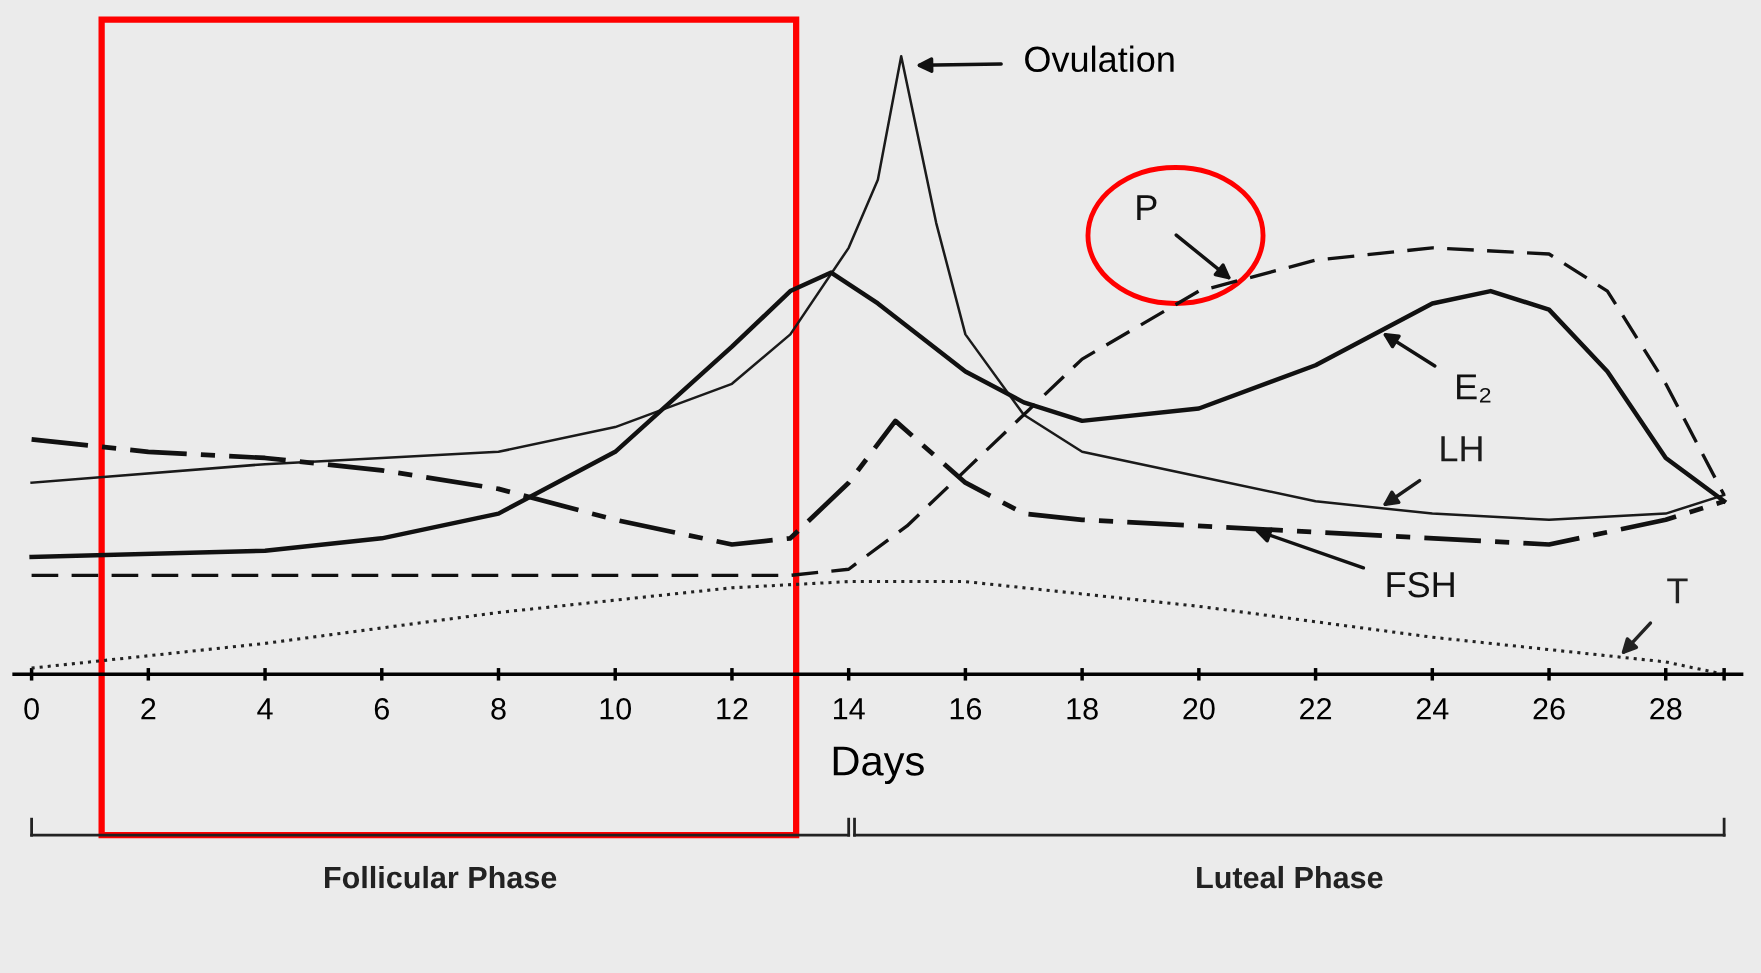  Describe the element at coordinates (265, 709) in the screenshot. I see `x-tick-label: 4` at that location.